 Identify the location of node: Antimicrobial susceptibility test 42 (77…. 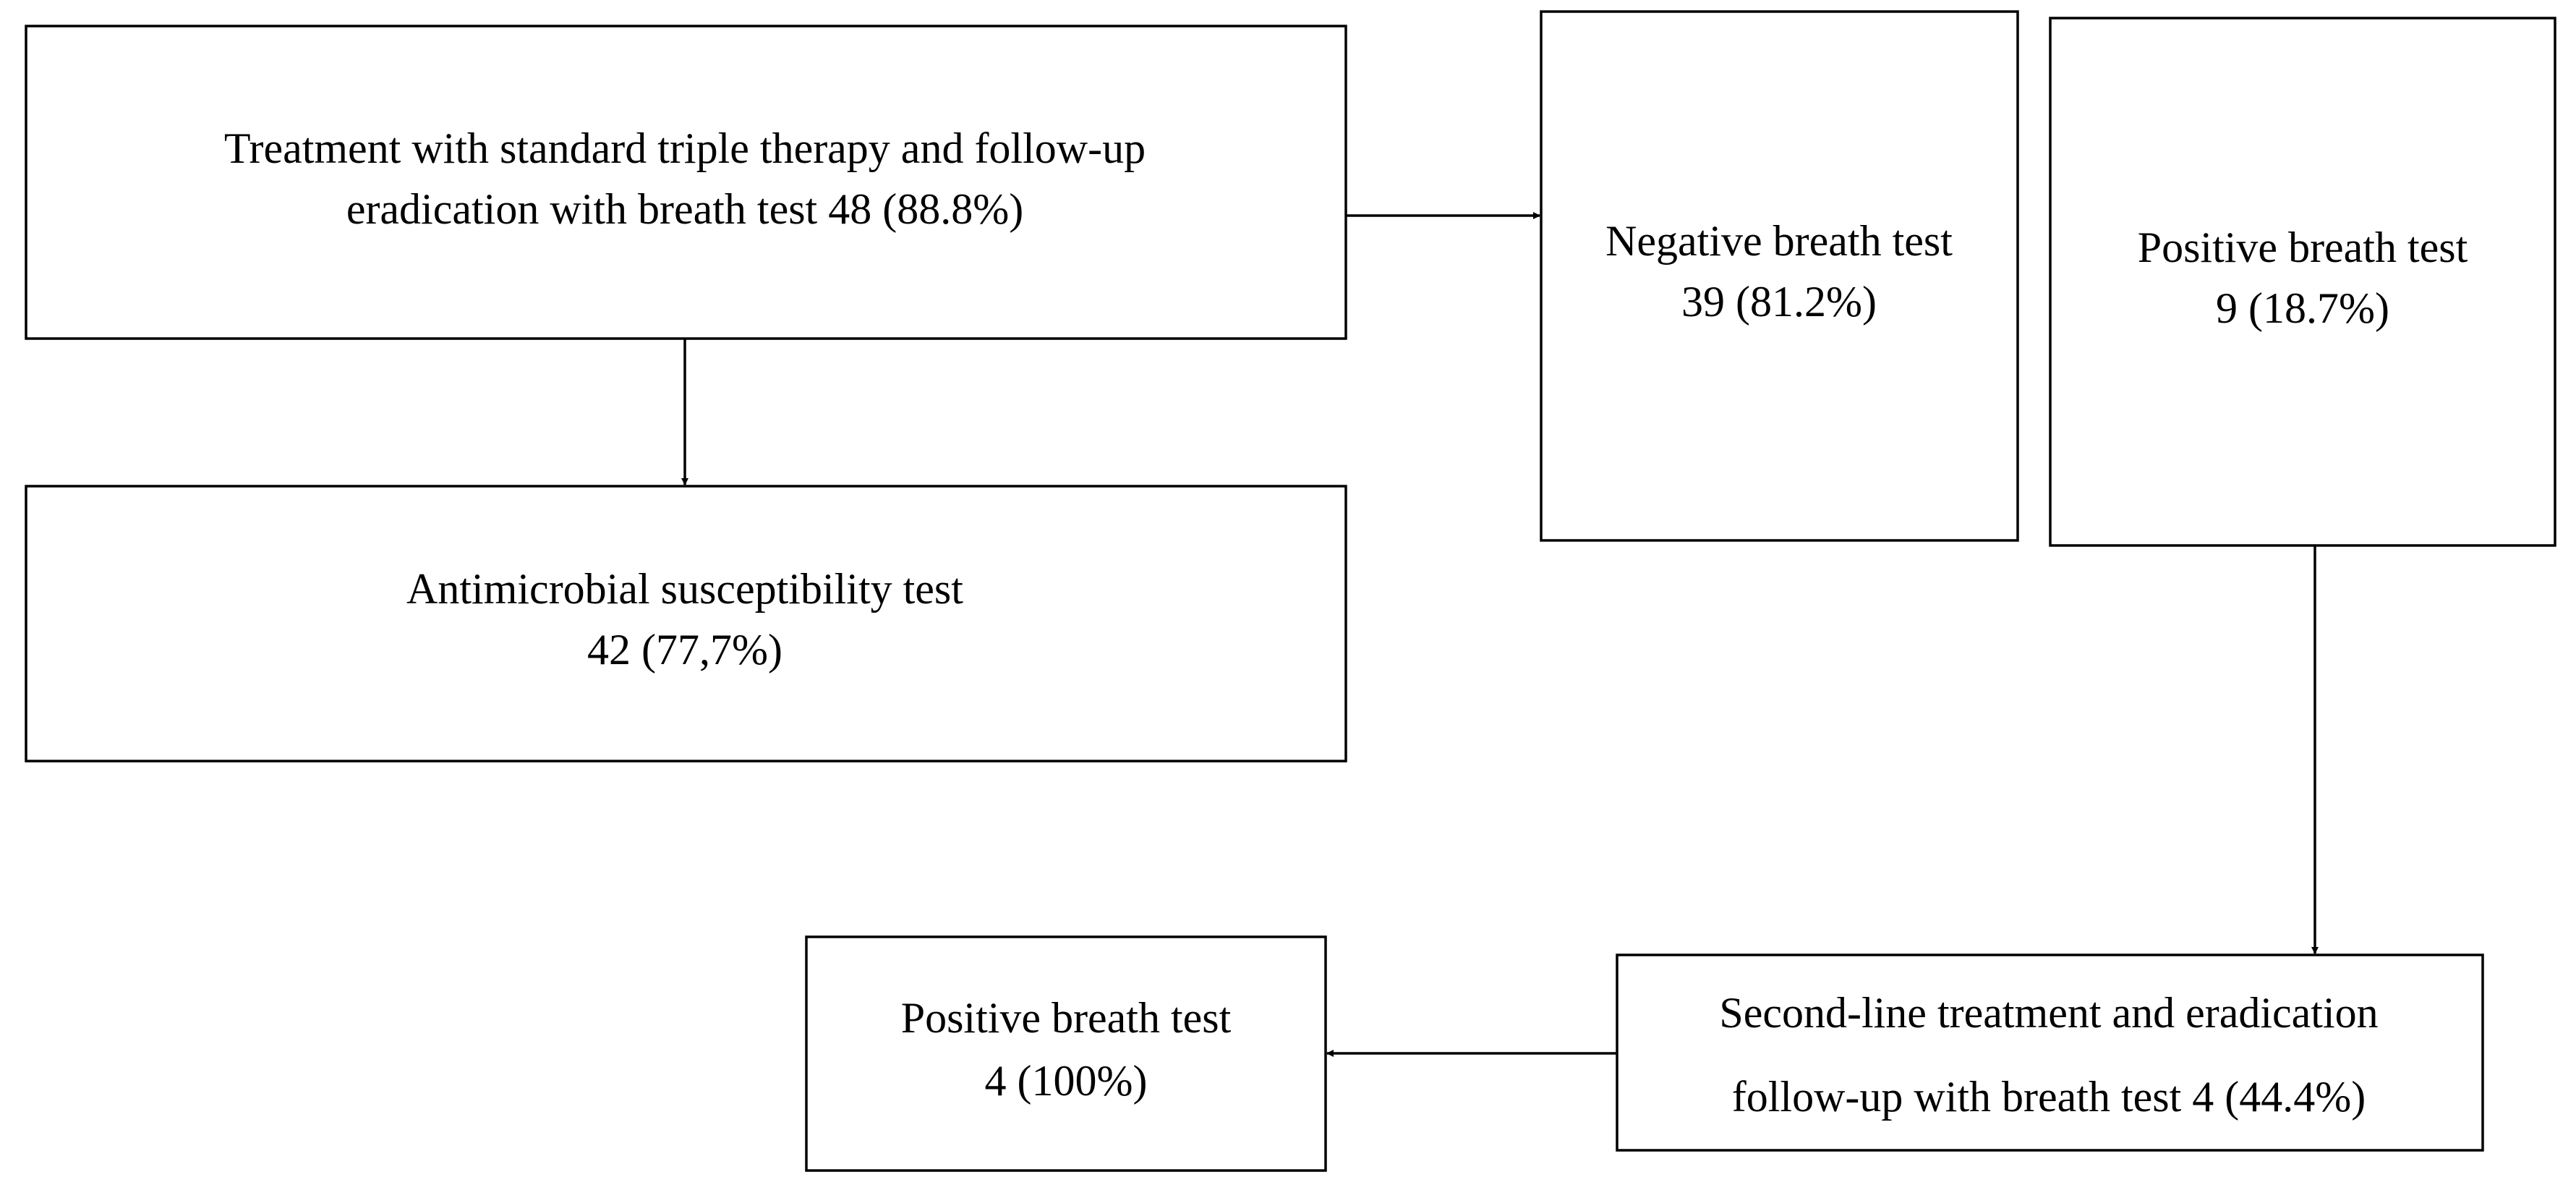
(686, 624).